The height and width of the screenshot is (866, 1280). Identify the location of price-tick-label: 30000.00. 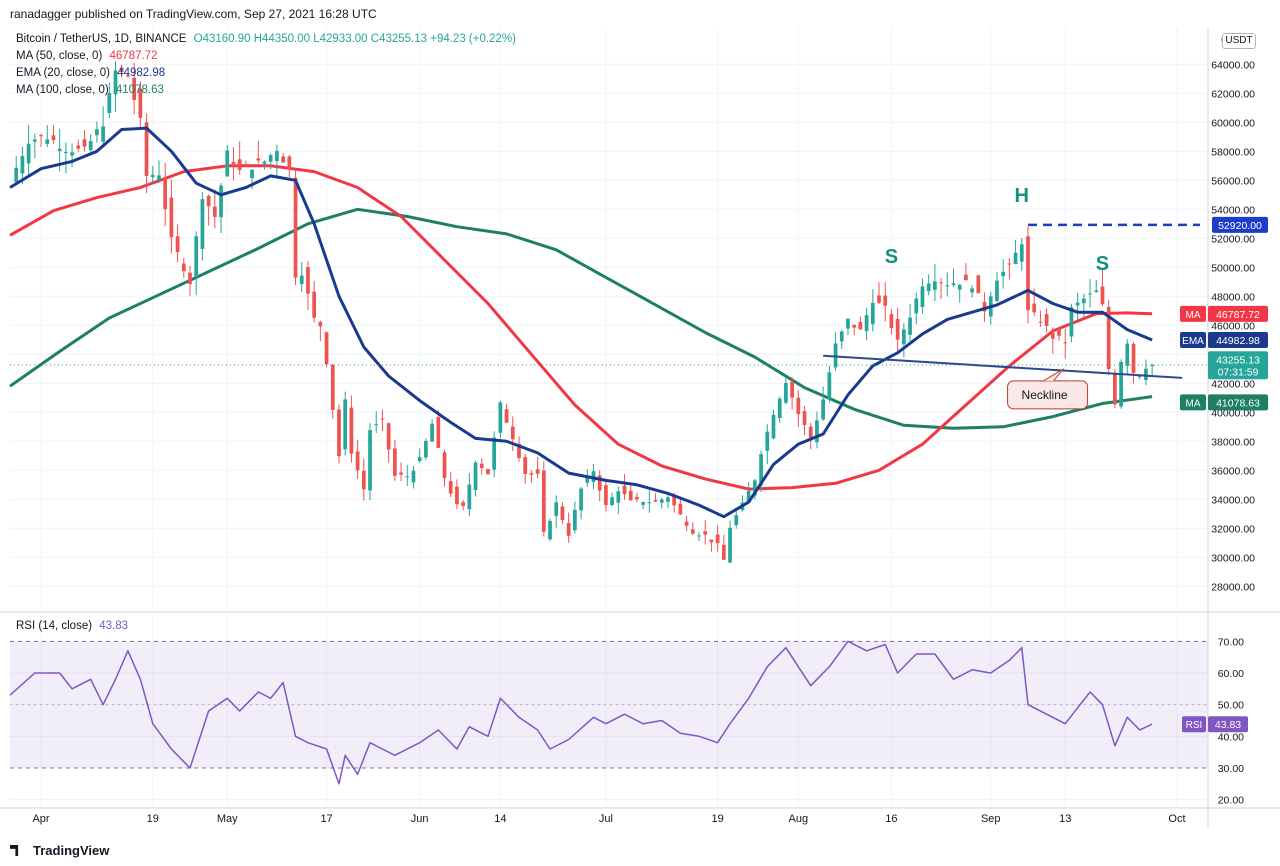
(1233, 558).